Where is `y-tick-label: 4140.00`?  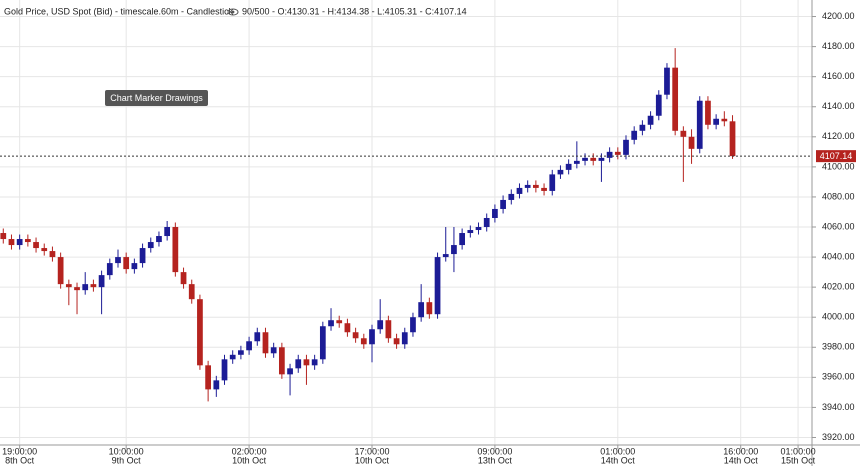 y-tick-label: 4140.00 is located at coordinates (838, 106).